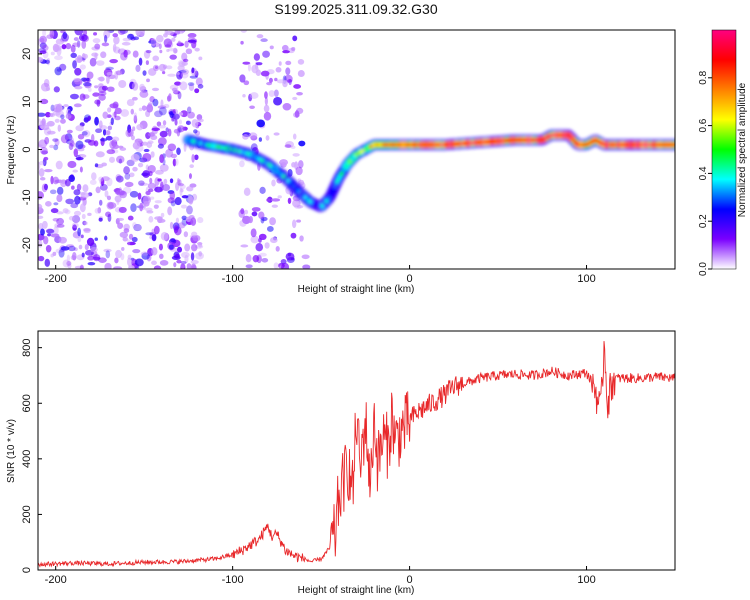  Describe the element at coordinates (27, 54) in the screenshot. I see `spectrogram-y-tick-label: 20` at that location.